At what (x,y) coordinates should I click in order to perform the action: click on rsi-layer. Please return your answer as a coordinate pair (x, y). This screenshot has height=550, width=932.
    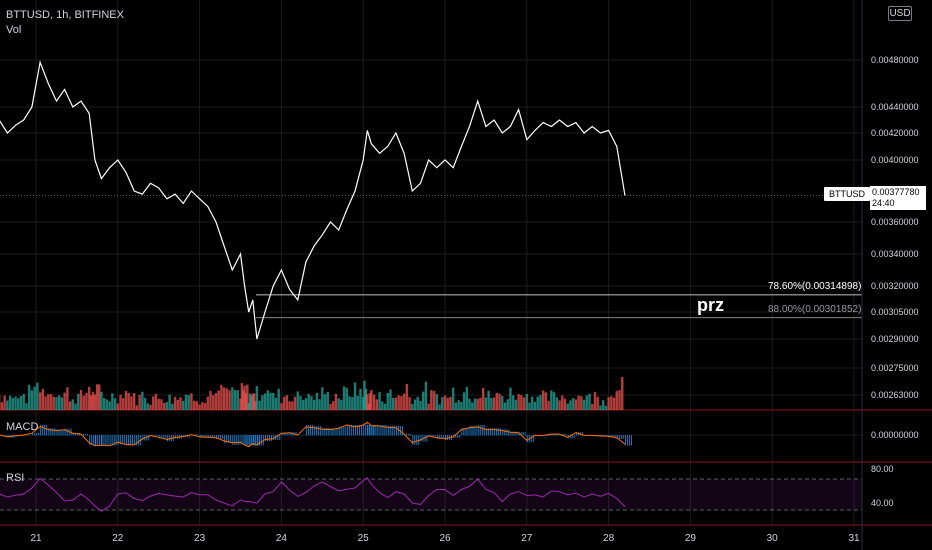
    Looking at the image, I should click on (431, 494).